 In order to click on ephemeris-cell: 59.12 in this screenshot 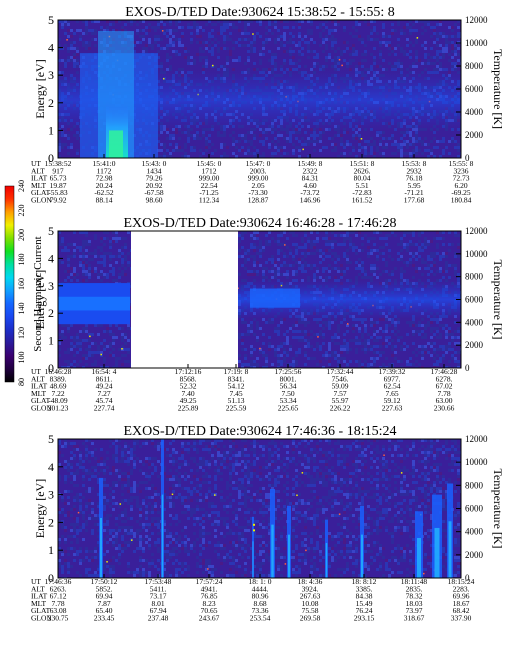, I will do `click(392, 400)`.